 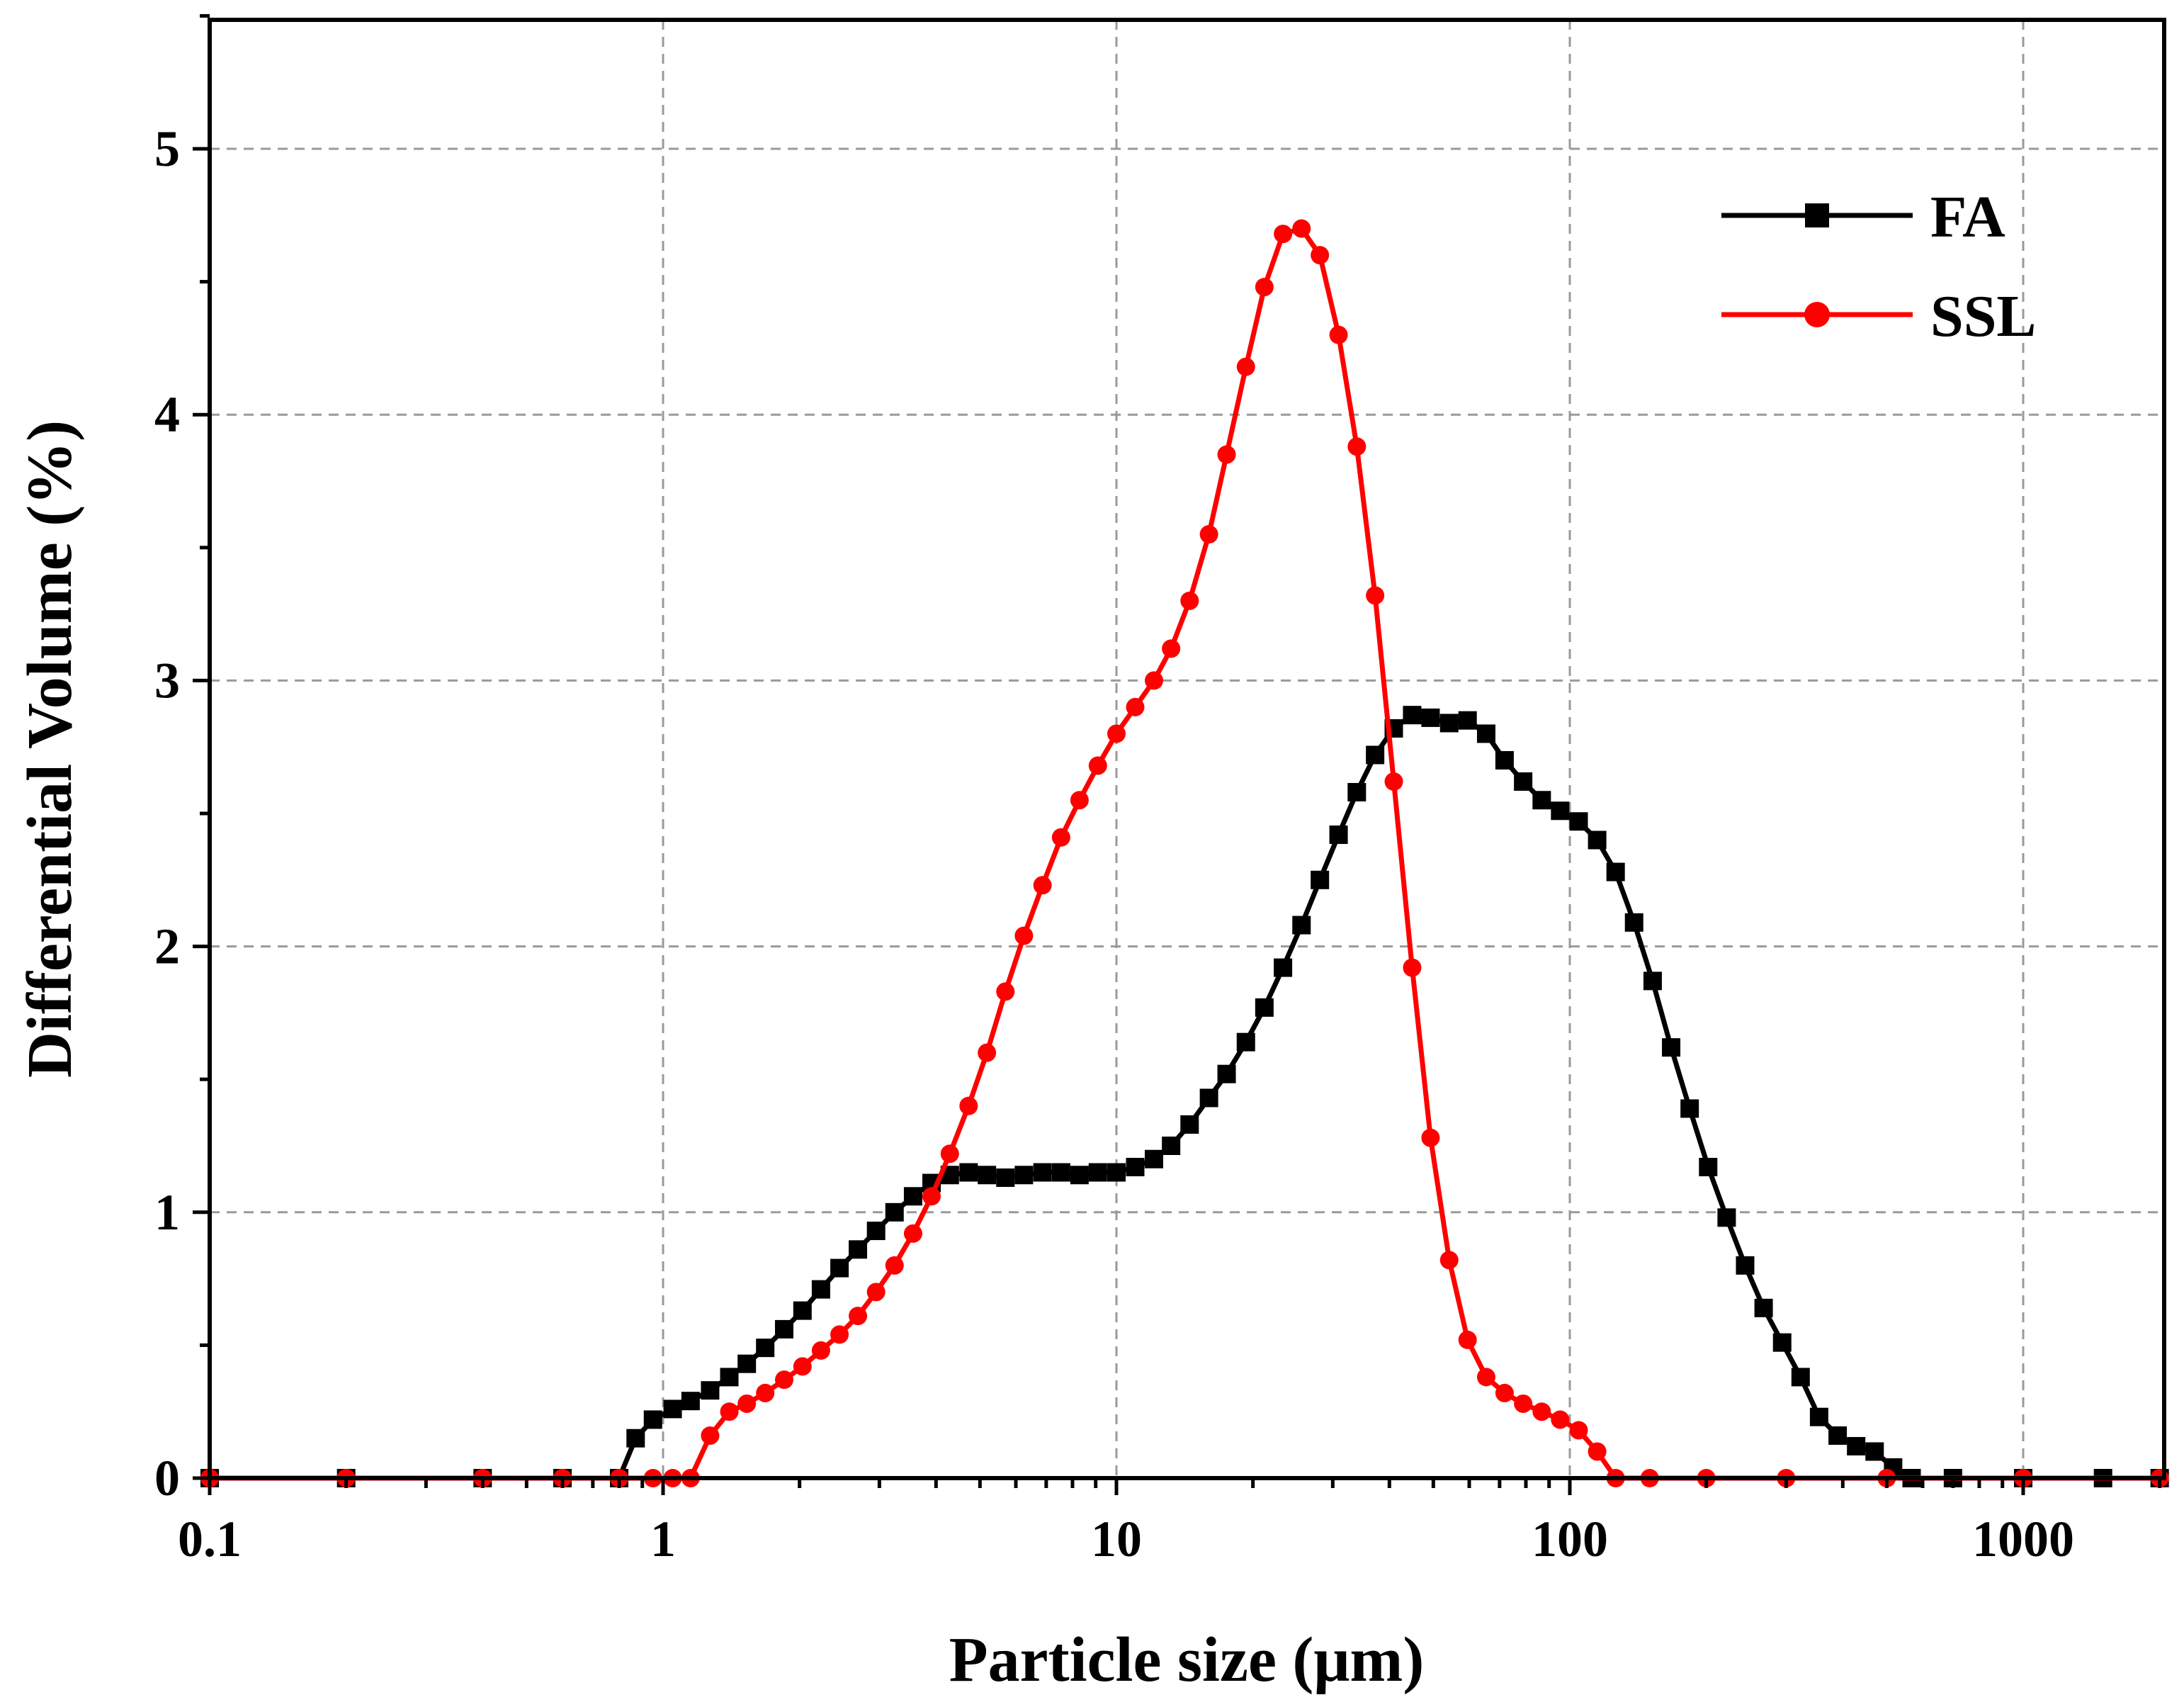 What do you see at coordinates (2023, 1539) in the screenshot?
I see `x-tick-label: 1000` at bounding box center [2023, 1539].